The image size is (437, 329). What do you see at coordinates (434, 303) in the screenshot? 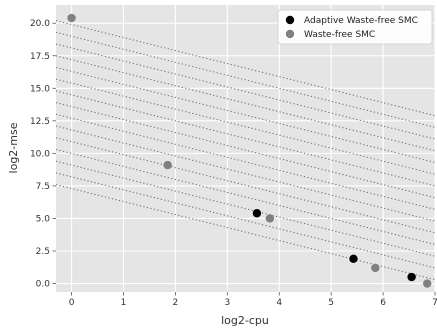
I see `x-tick-label: 7` at bounding box center [434, 303].